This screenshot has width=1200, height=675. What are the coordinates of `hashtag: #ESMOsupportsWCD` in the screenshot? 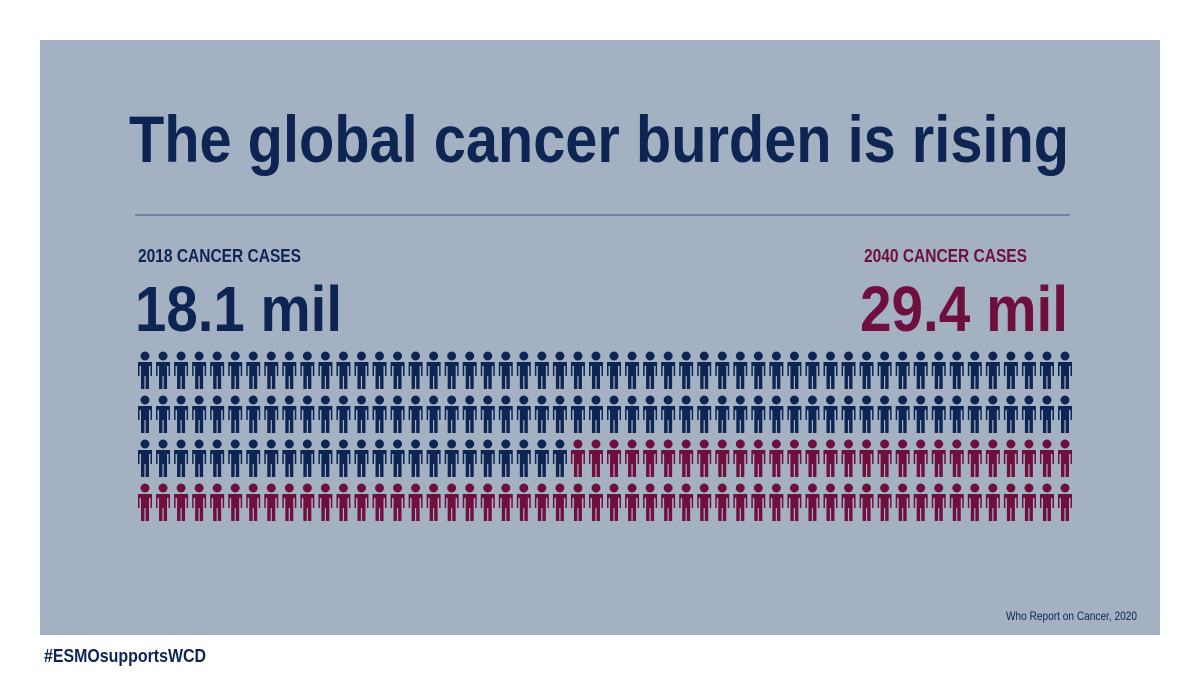 It's located at (125, 656).